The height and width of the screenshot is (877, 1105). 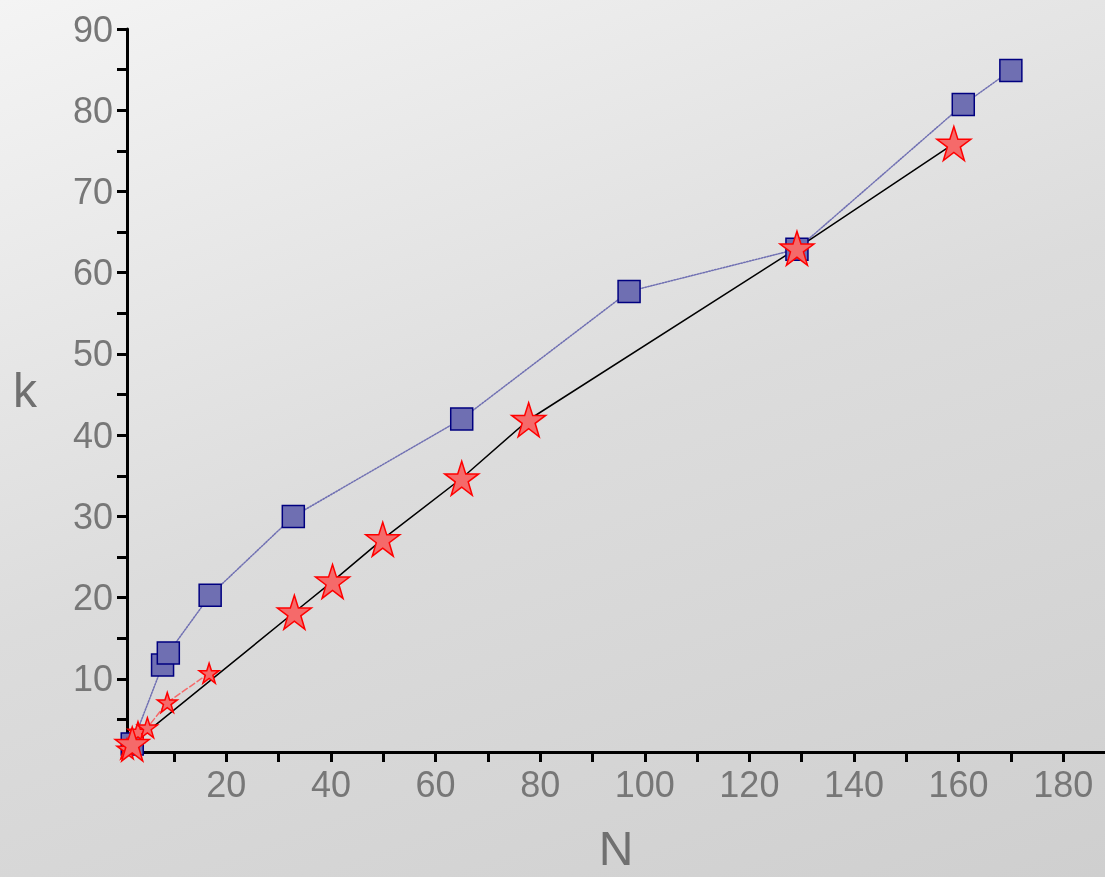 I want to click on x-tick-label: 20, so click(x=226, y=784).